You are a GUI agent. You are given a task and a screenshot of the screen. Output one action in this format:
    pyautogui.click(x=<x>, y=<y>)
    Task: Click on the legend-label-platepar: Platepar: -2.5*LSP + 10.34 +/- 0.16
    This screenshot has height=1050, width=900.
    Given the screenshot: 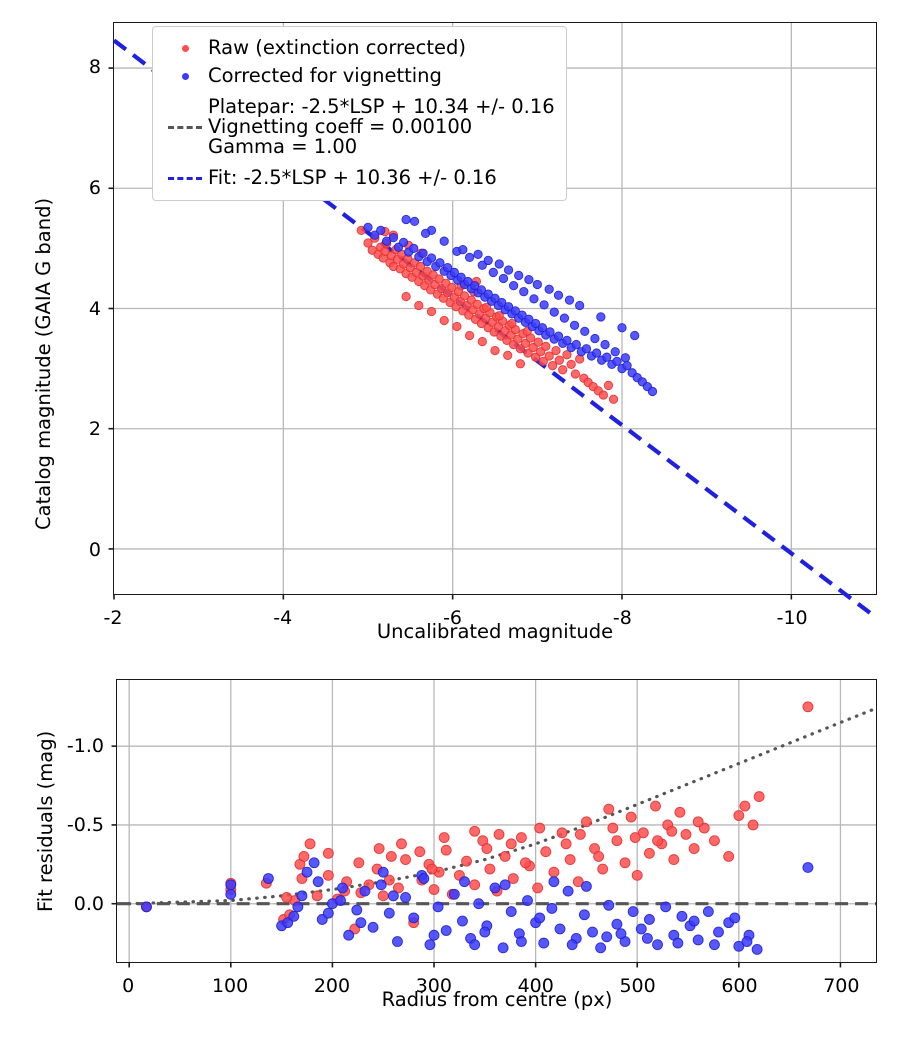 What is the action you would take?
    pyautogui.click(x=381, y=107)
    